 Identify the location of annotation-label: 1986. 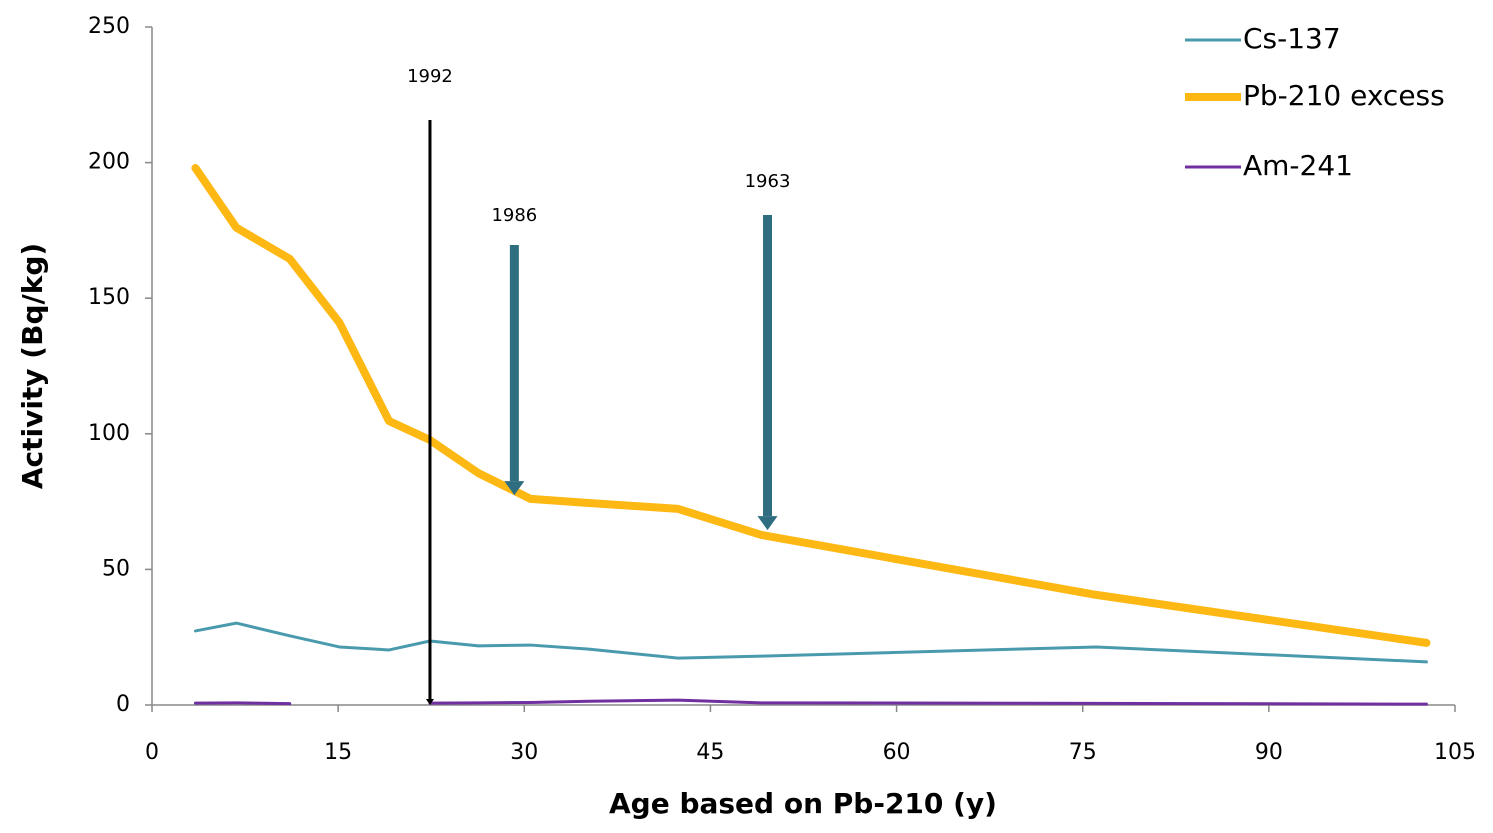
(514, 215).